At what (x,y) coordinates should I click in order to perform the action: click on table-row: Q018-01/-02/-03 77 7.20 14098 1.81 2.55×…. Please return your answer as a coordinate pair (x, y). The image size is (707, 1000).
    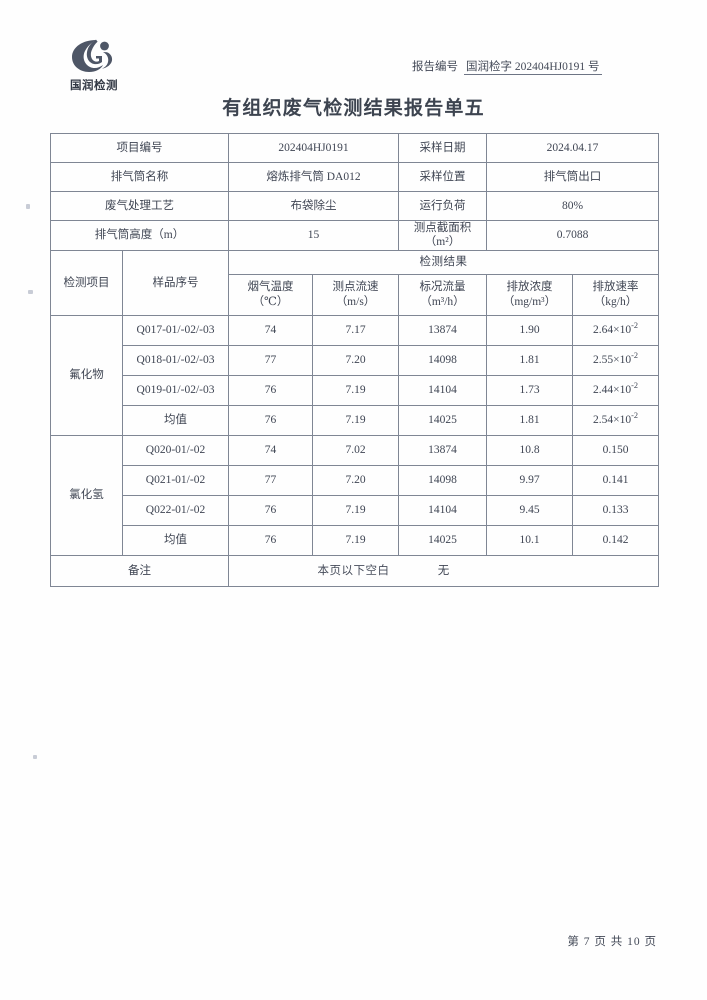
    Looking at the image, I should click on (355, 360).